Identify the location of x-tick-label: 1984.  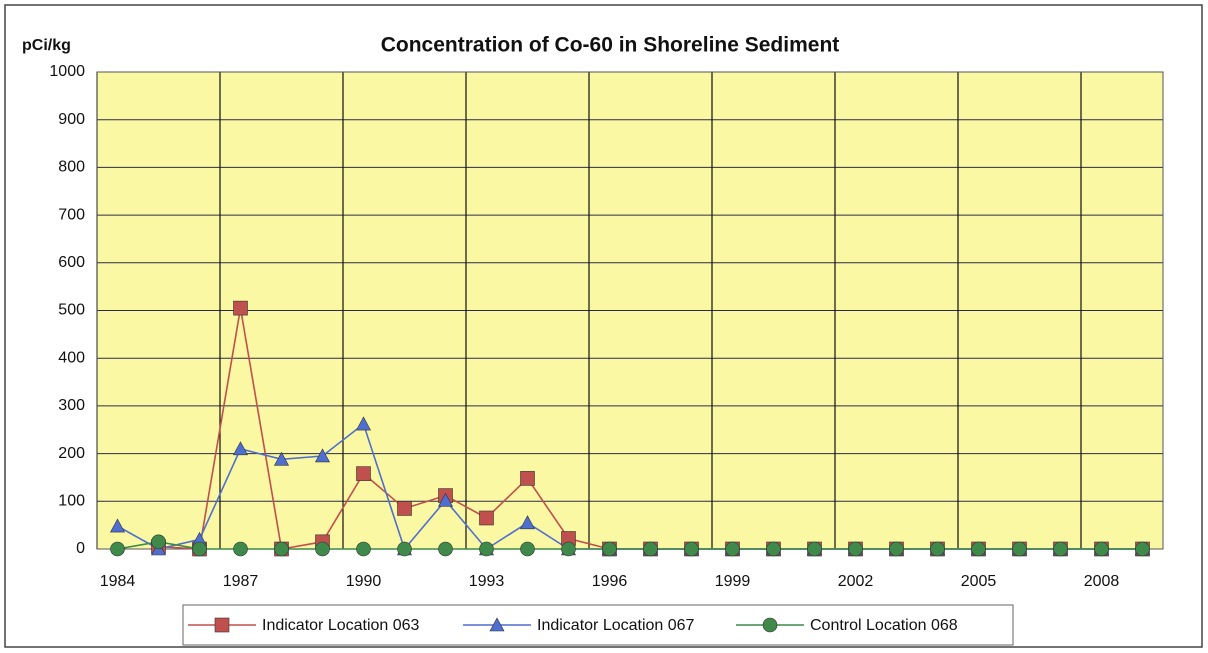
(118, 581).